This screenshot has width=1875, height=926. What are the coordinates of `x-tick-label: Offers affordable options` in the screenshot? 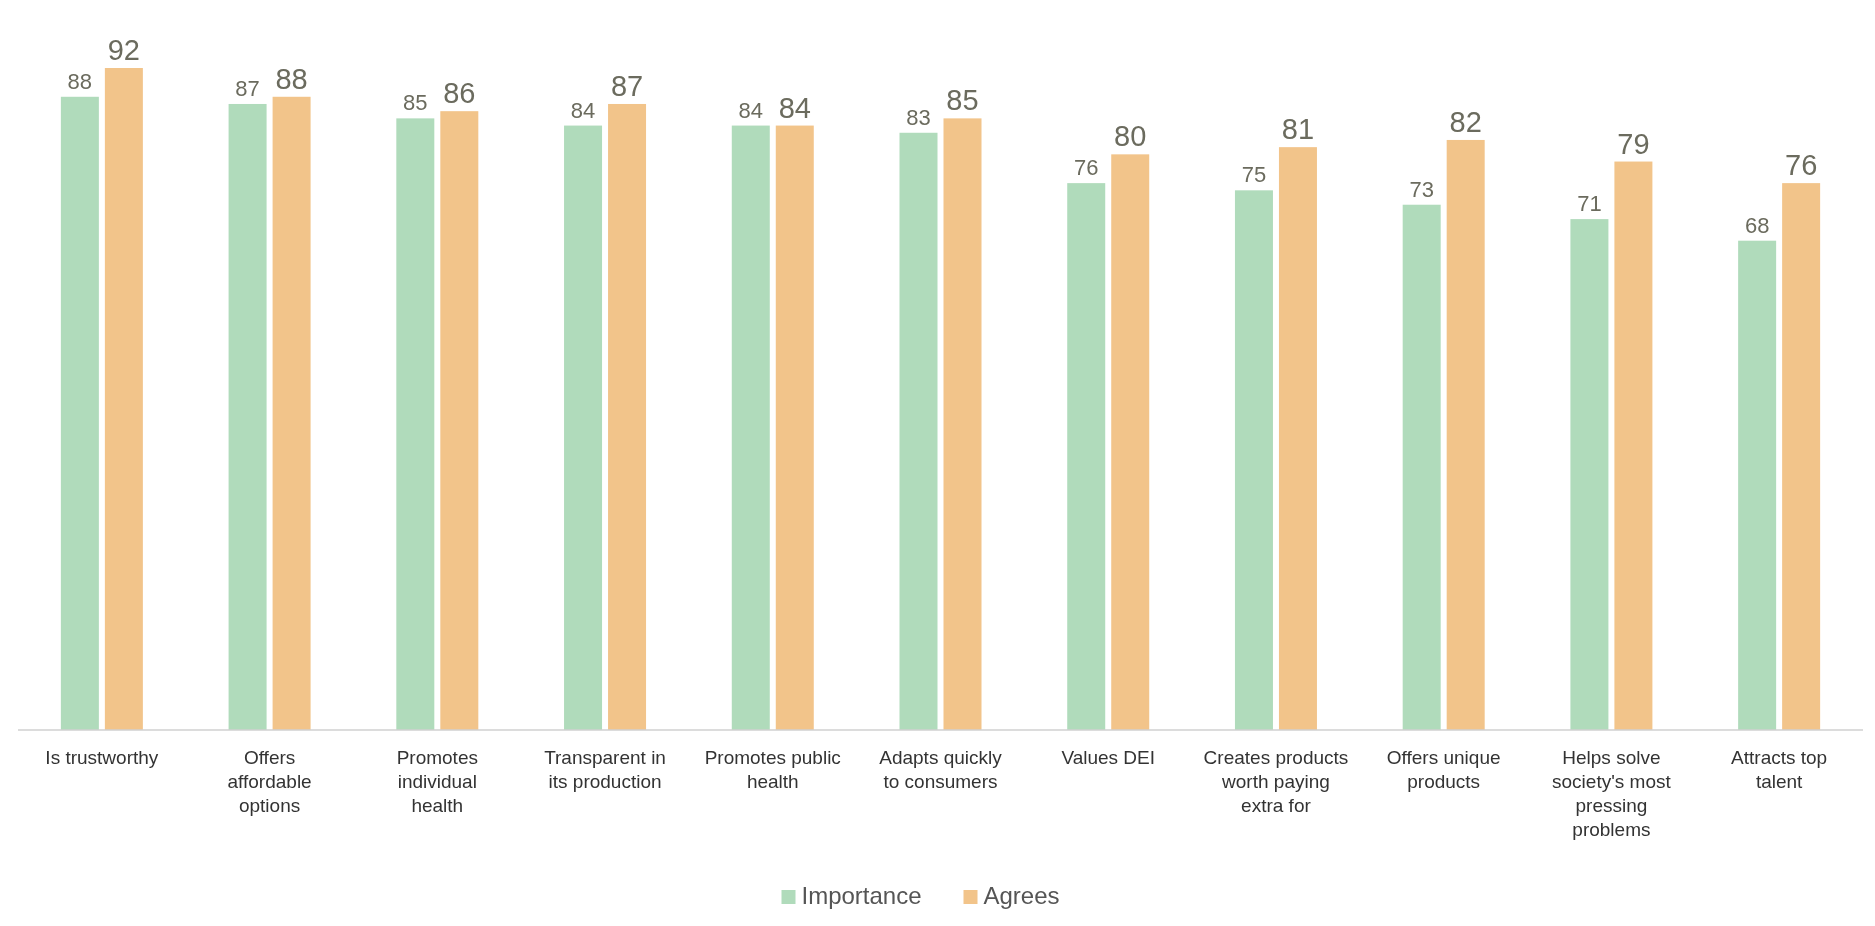 It's located at (269, 781).